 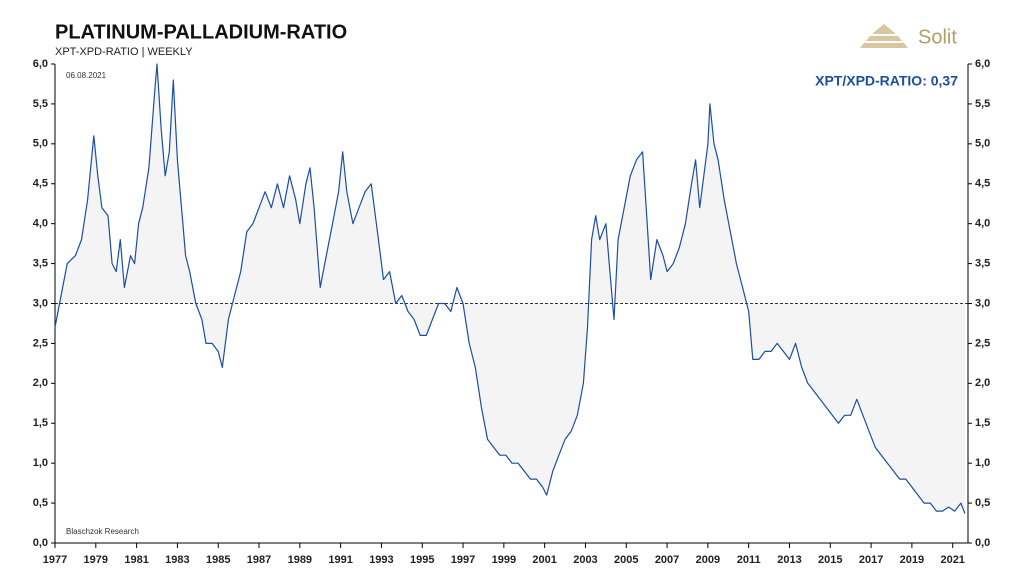 What do you see at coordinates (96, 560) in the screenshot?
I see `x-tick-label: 1979` at bounding box center [96, 560].